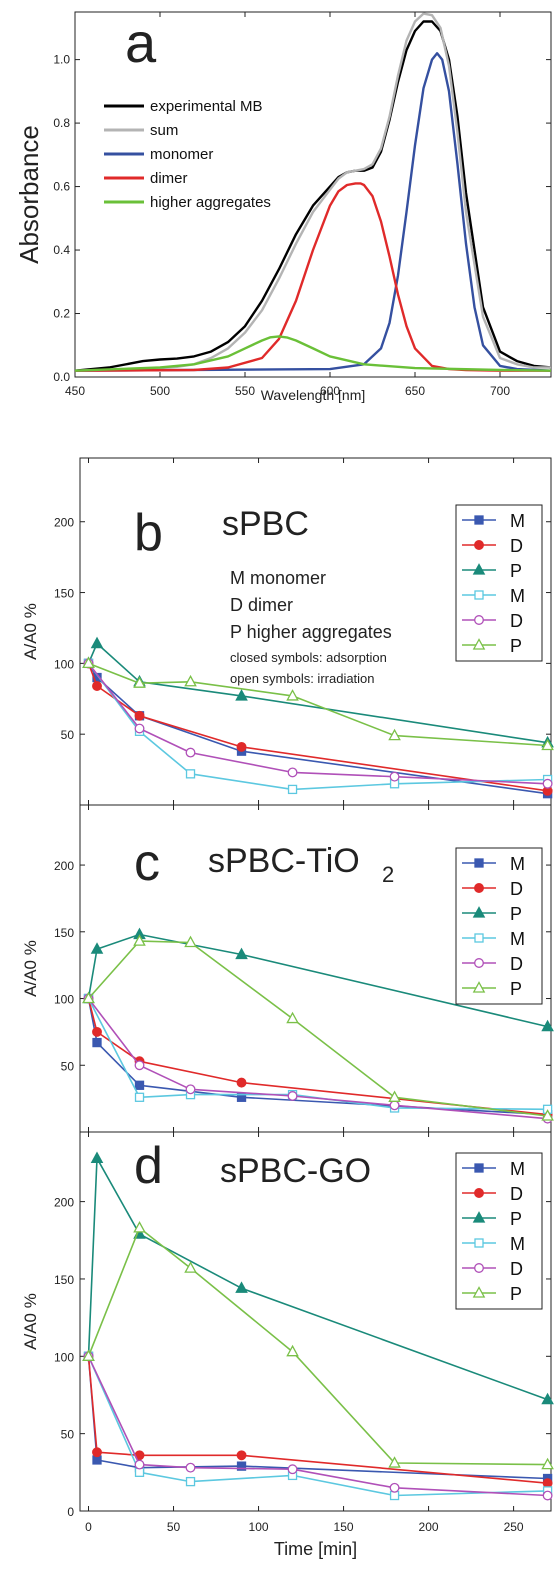 The width and height of the screenshot is (557, 1581). Describe the element at coordinates (61, 250) in the screenshot. I see `y-tick-label: 0.4` at that location.